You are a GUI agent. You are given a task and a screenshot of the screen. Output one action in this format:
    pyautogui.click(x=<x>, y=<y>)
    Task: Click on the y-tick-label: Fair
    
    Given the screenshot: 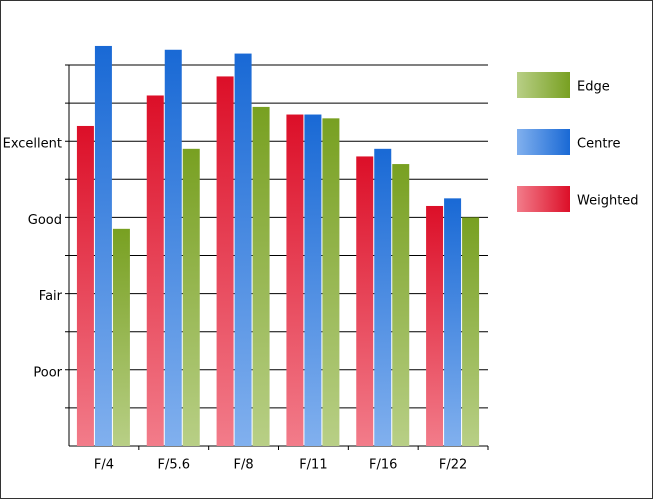 What is the action you would take?
    pyautogui.click(x=51, y=296)
    